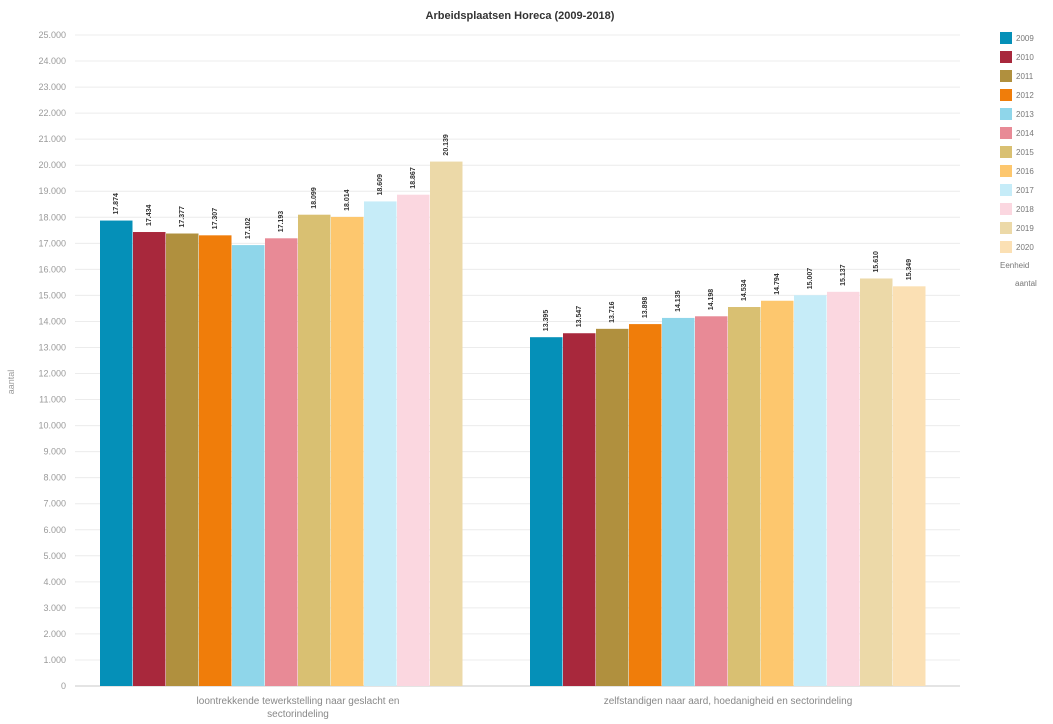 The width and height of the screenshot is (1053, 724). Describe the element at coordinates (52, 295) in the screenshot. I see `y-tick-label: 15.000` at that location.